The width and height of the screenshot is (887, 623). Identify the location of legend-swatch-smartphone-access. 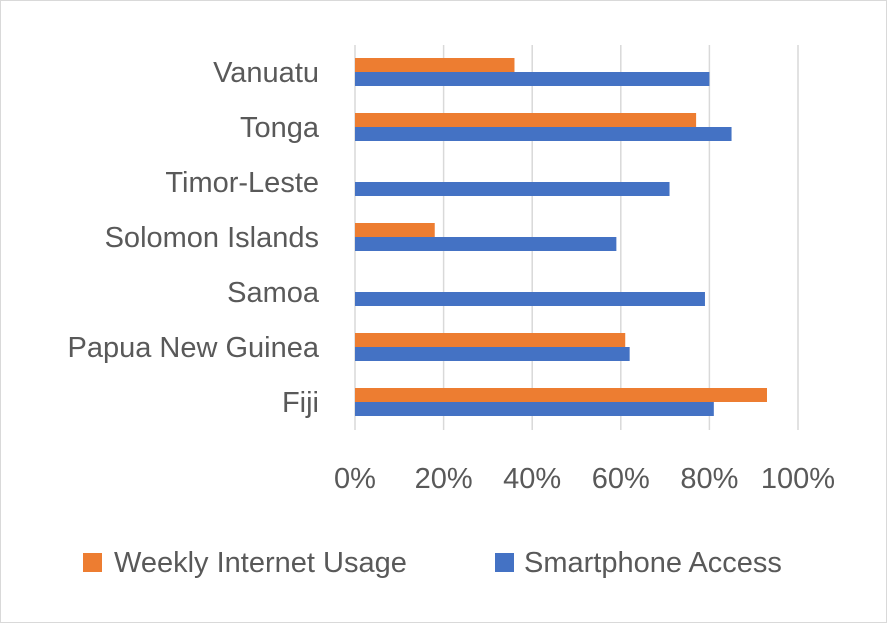
(504, 562).